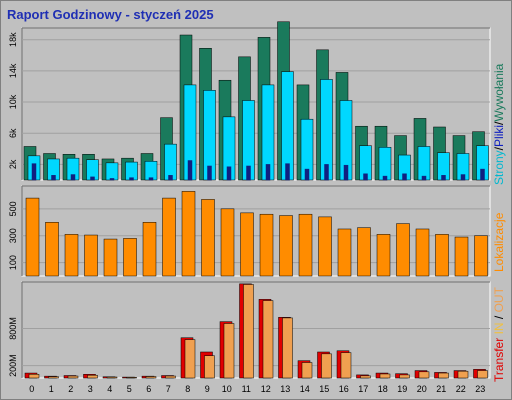 The width and height of the screenshot is (512, 400). I want to click on x-tick-label: 10, so click(227, 389).